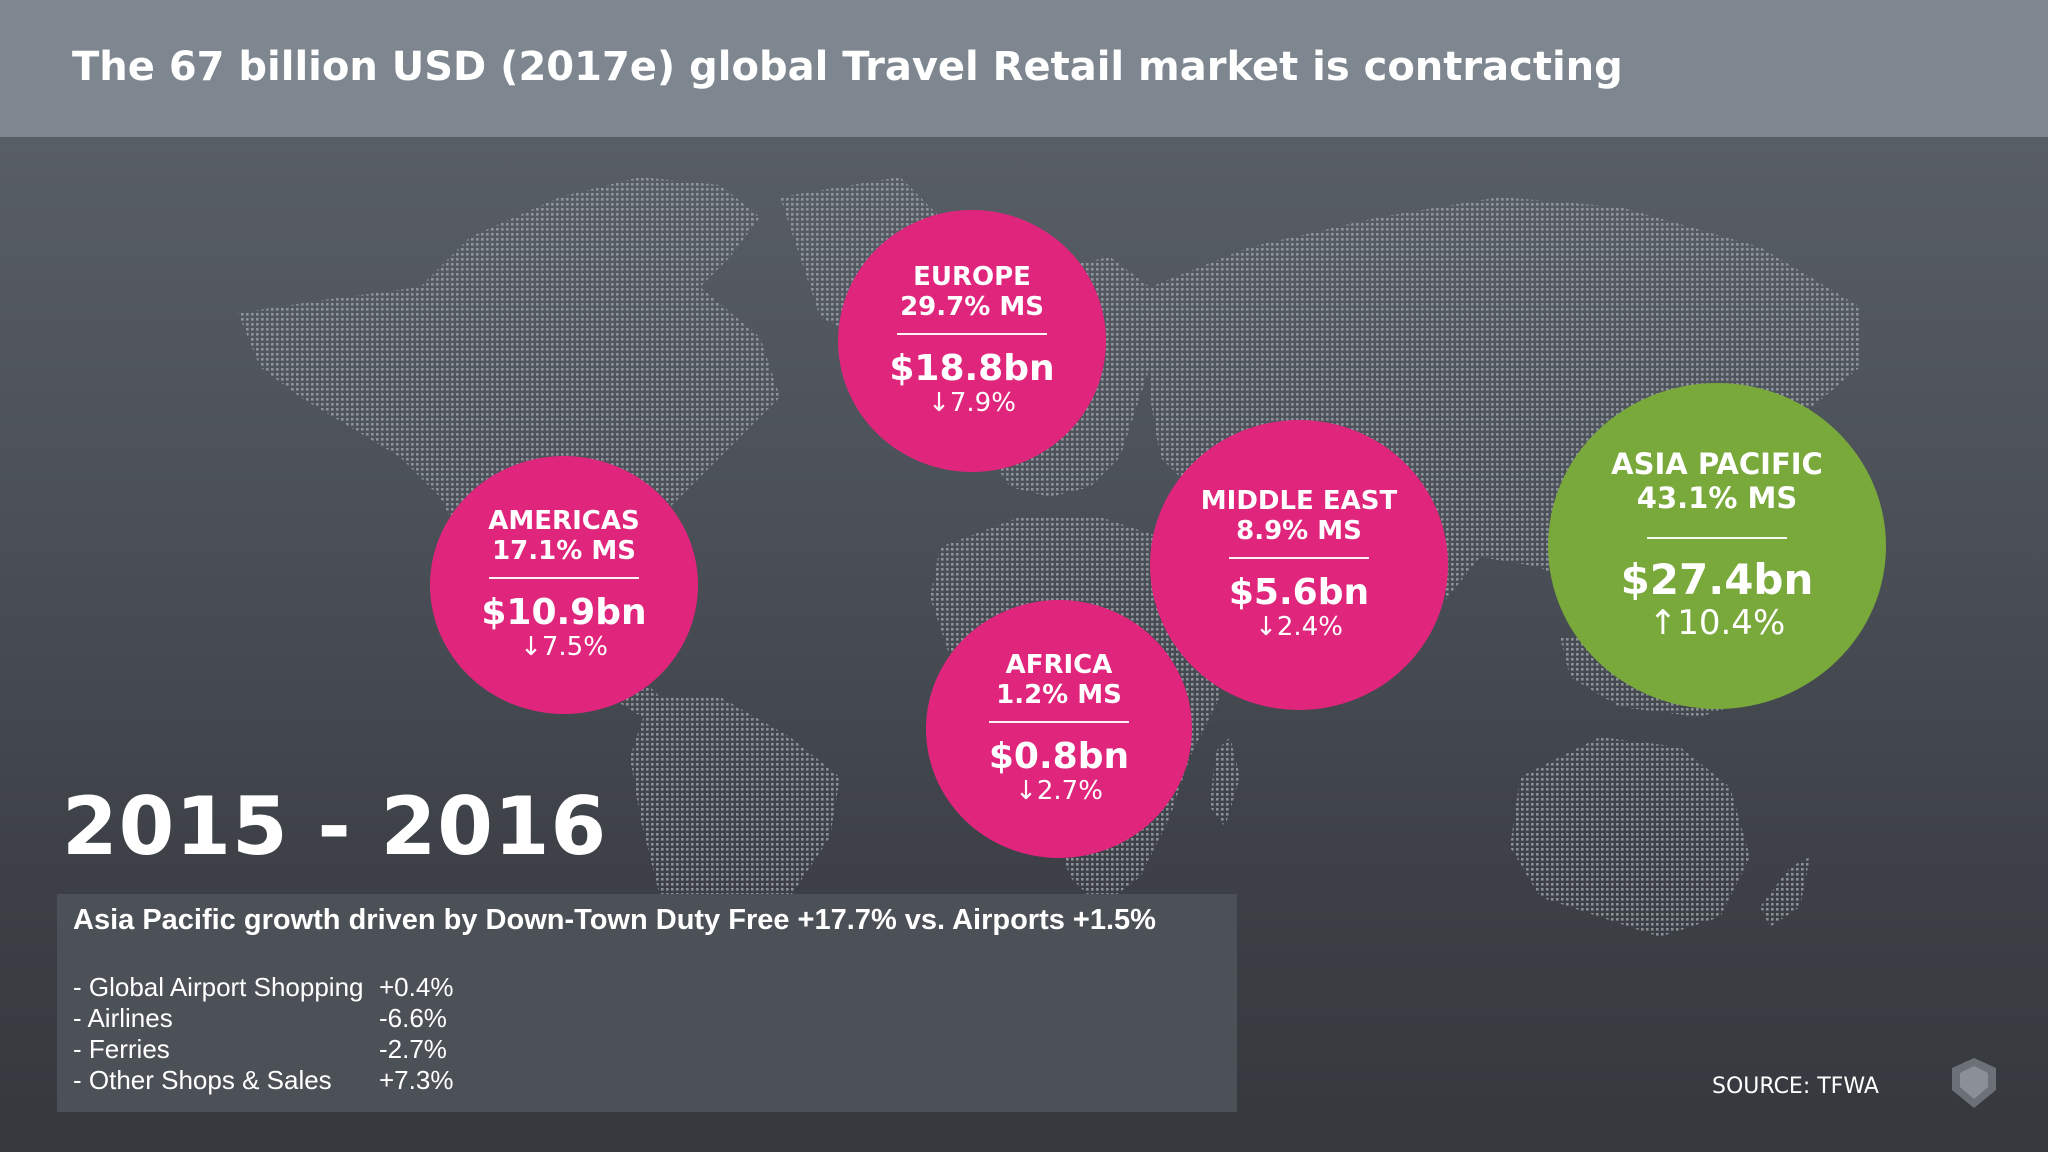  I want to click on region-bubble-africa: AFRICA 1.2% MS $0.8bn ↓2.7%, so click(1059, 729).